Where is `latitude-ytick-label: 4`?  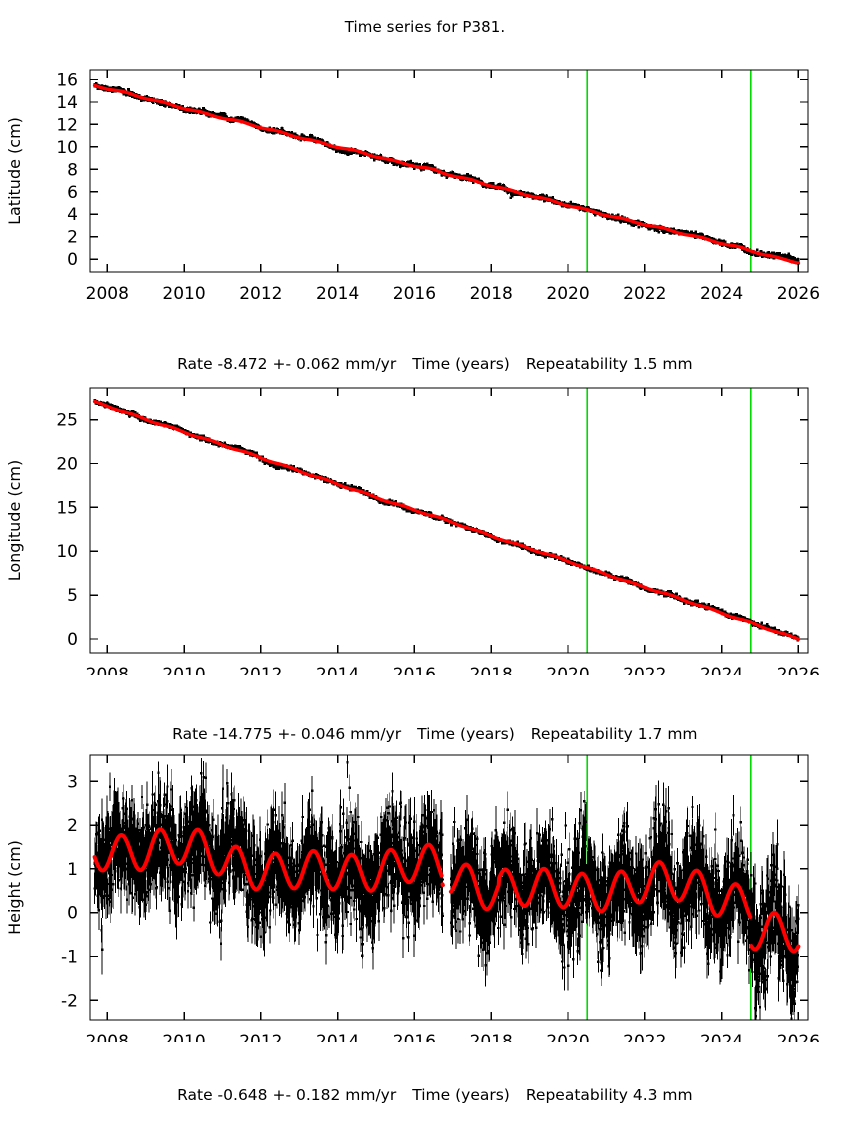 latitude-ytick-label: 4 is located at coordinates (72, 215).